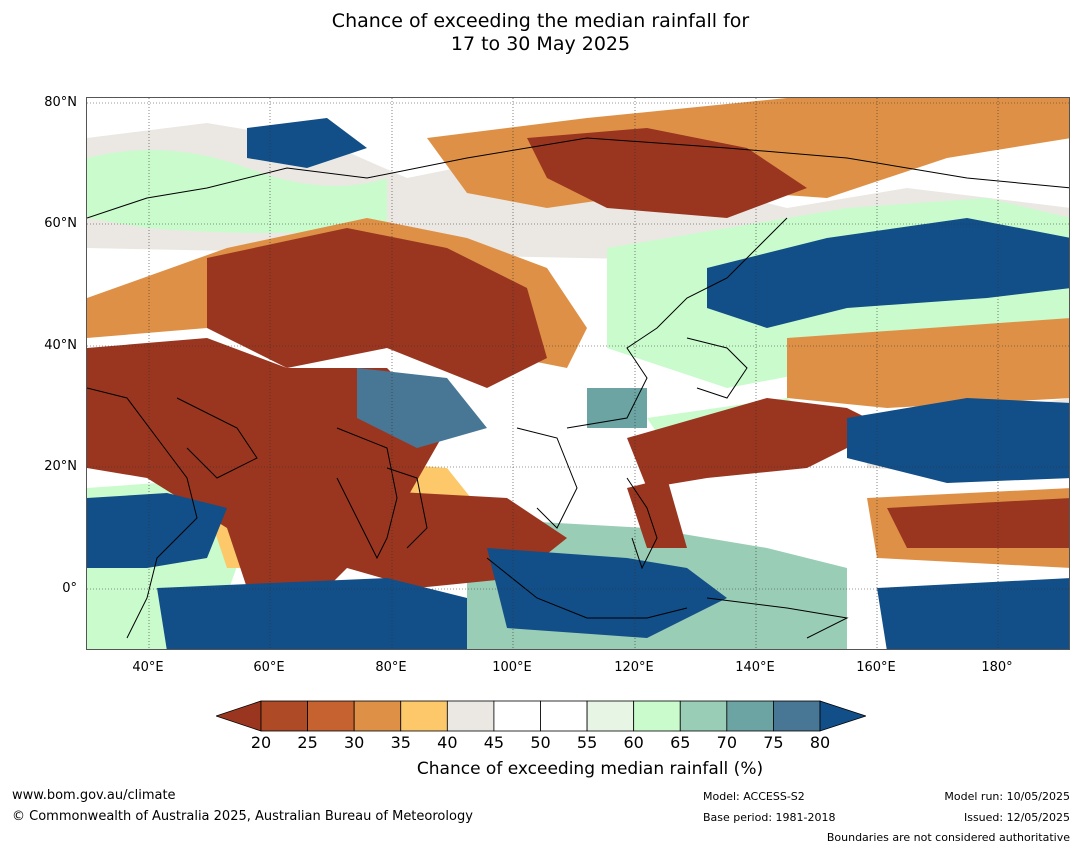 The image size is (1081, 850). Describe the element at coordinates (354, 742) in the screenshot. I see `colorbar-tick-30: 30` at that location.